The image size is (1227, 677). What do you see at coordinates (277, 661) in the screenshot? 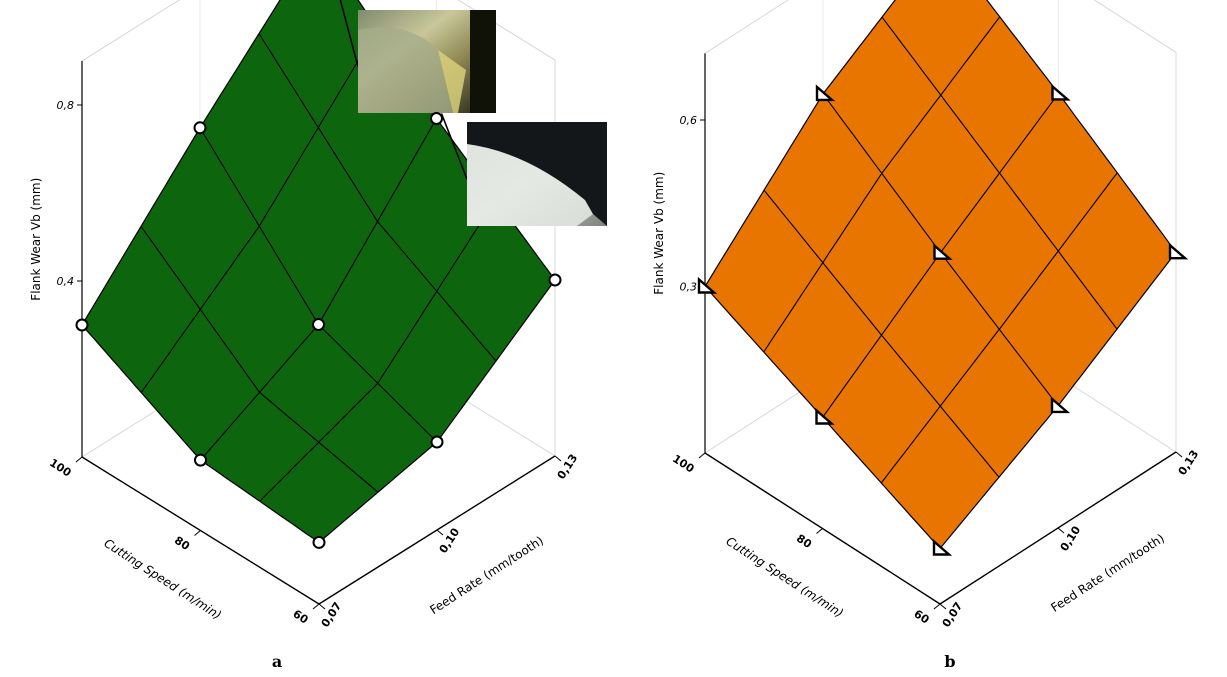
I see `panel-label: a` at bounding box center [277, 661].